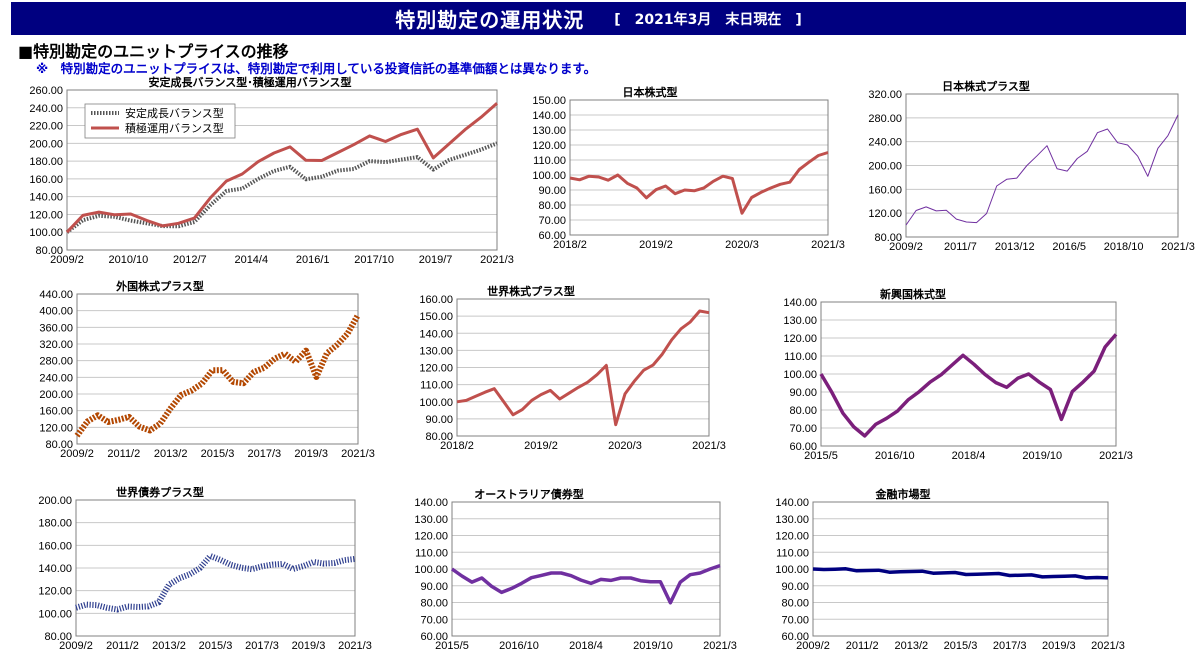 This screenshot has width=1197, height=667. Describe the element at coordinates (1042, 456) in the screenshot. I see `x-tick-label: 2019/10` at that location.